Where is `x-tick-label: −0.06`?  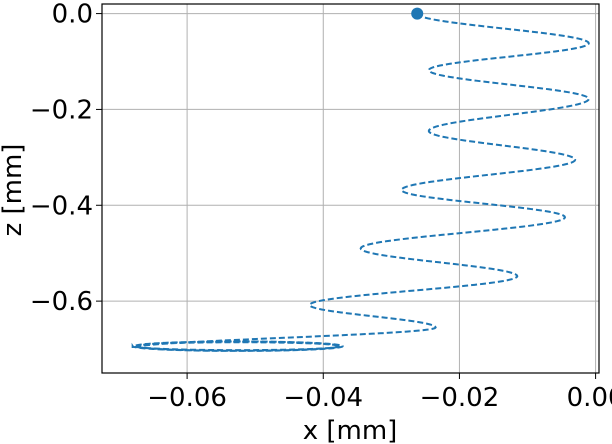
x-tick-label: −0.06 is located at coordinates (187, 398).